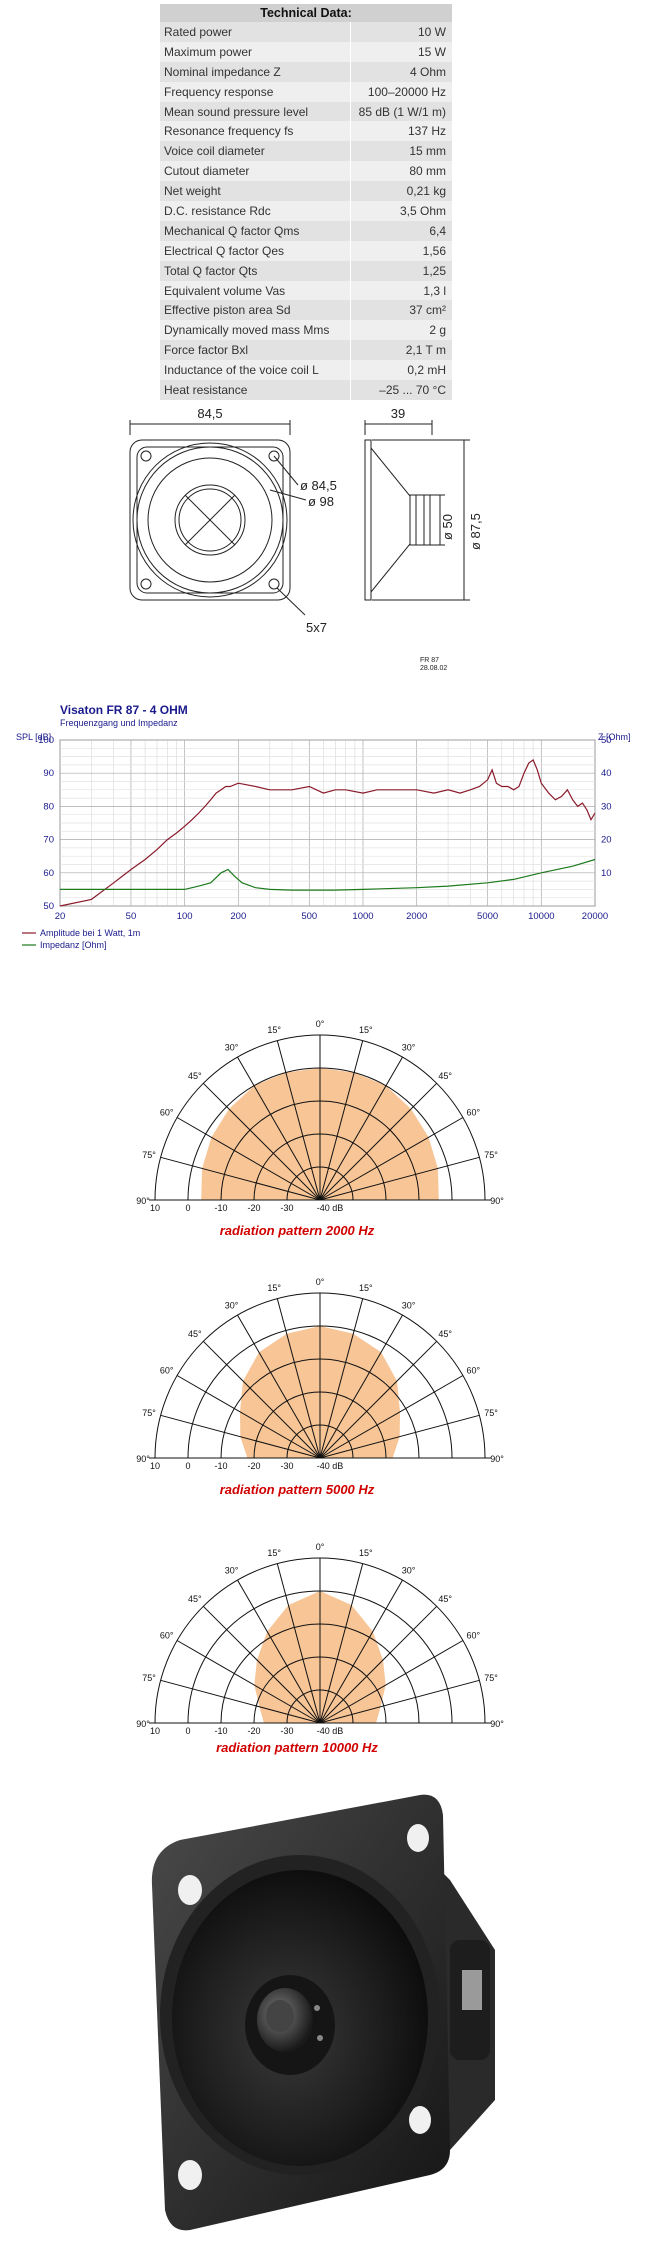 The height and width of the screenshot is (2250, 650). What do you see at coordinates (306, 131) in the screenshot?
I see `spec-row: Resonance frequency fs 137 Hz` at bounding box center [306, 131].